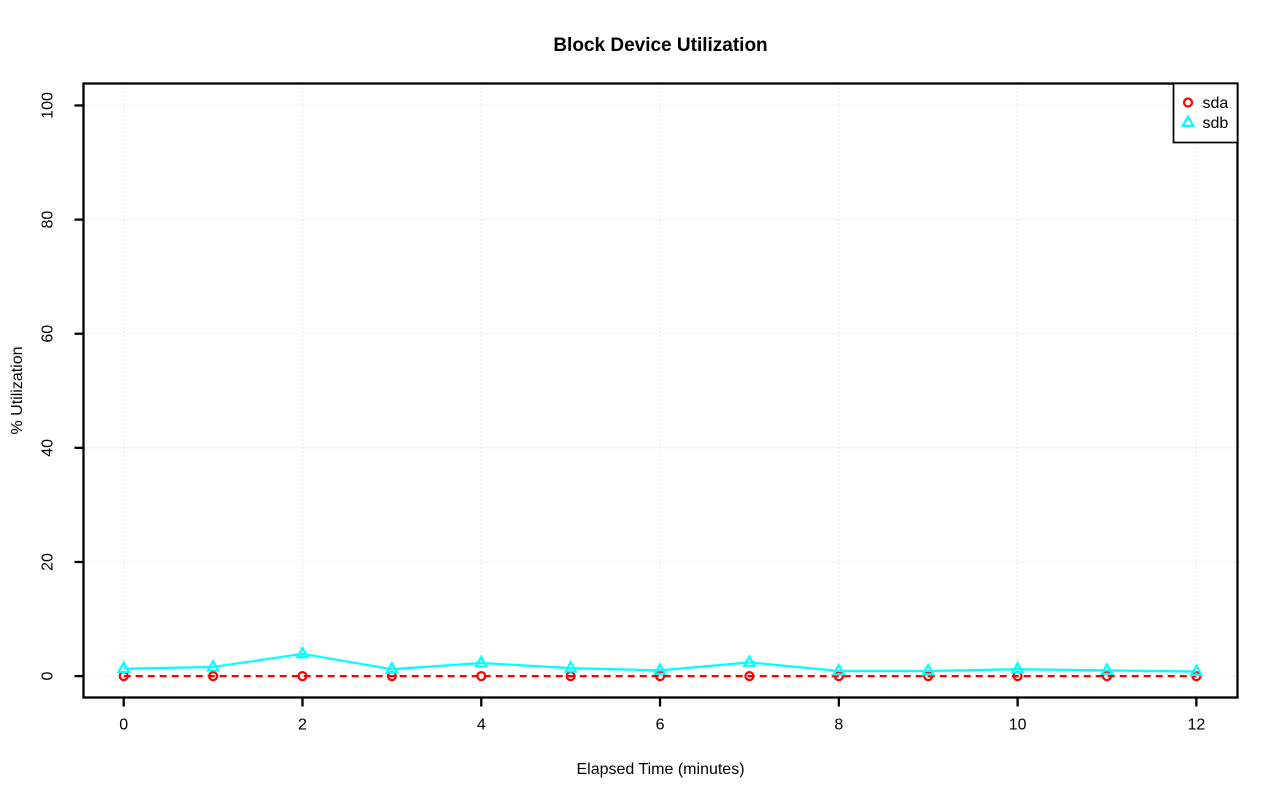  I want to click on x-tick-label: 10, so click(1018, 725).